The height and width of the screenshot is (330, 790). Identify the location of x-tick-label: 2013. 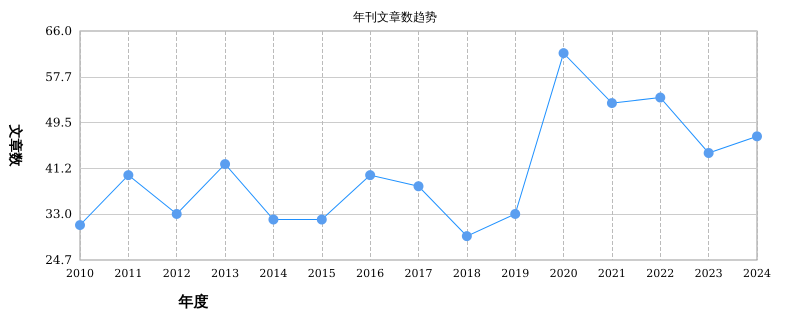
(225, 273).